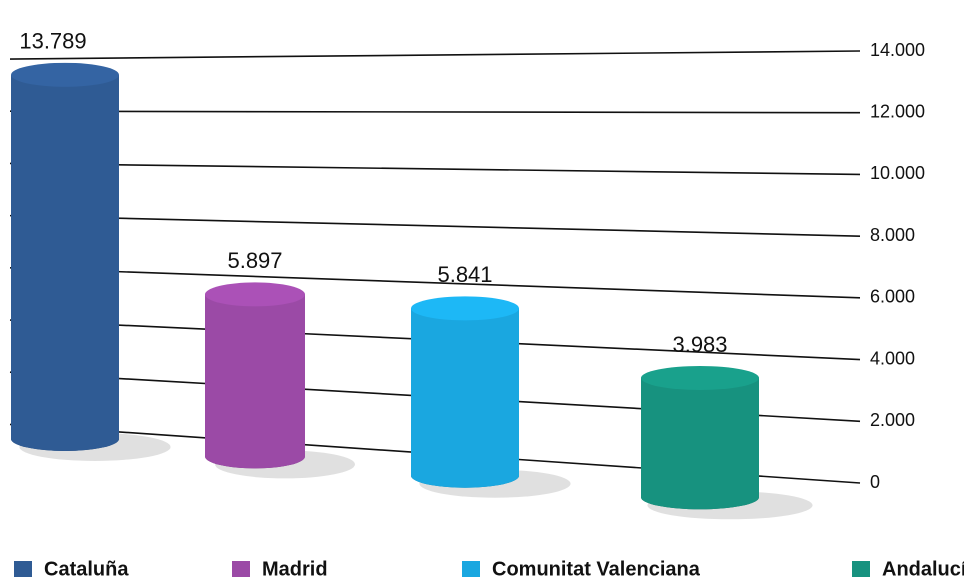  What do you see at coordinates (875, 482) in the screenshot?
I see `y-tick-label: 0` at bounding box center [875, 482].